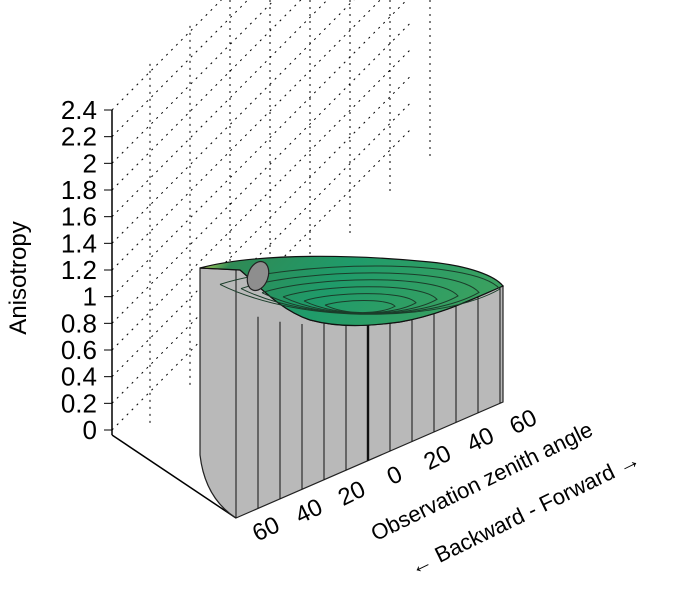  What do you see at coordinates (174, 476) in the screenshot?
I see `floor-edge-line` at bounding box center [174, 476].